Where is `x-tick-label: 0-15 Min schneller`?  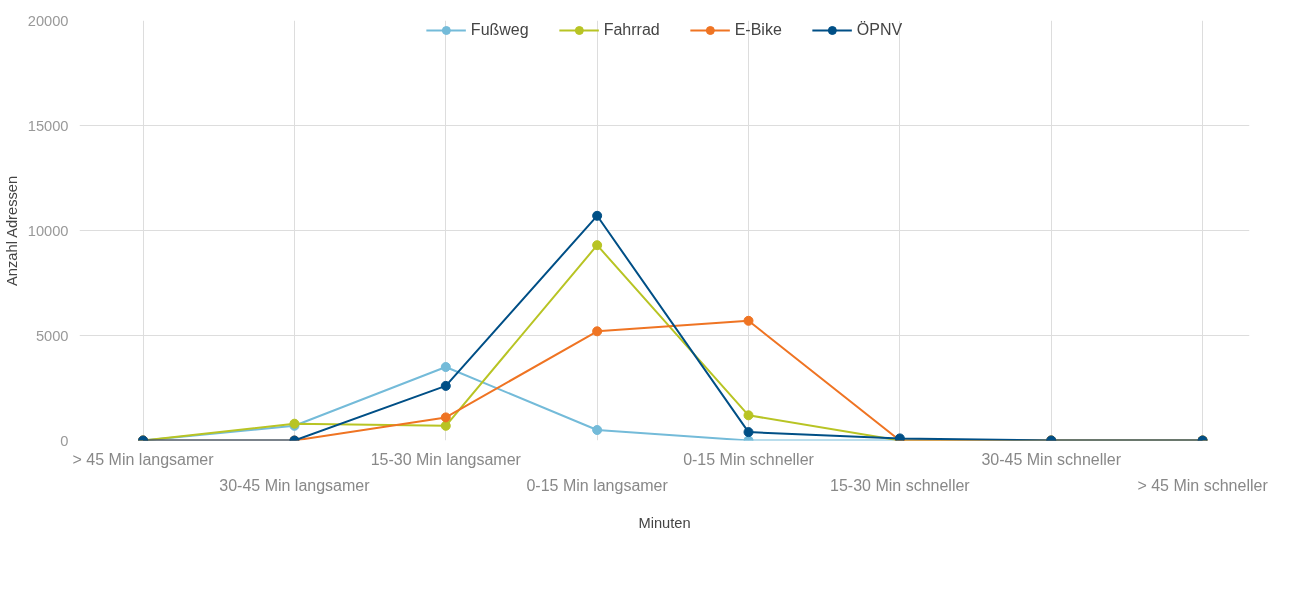 x-tick-label: 0-15 Min schneller is located at coordinates (749, 459).